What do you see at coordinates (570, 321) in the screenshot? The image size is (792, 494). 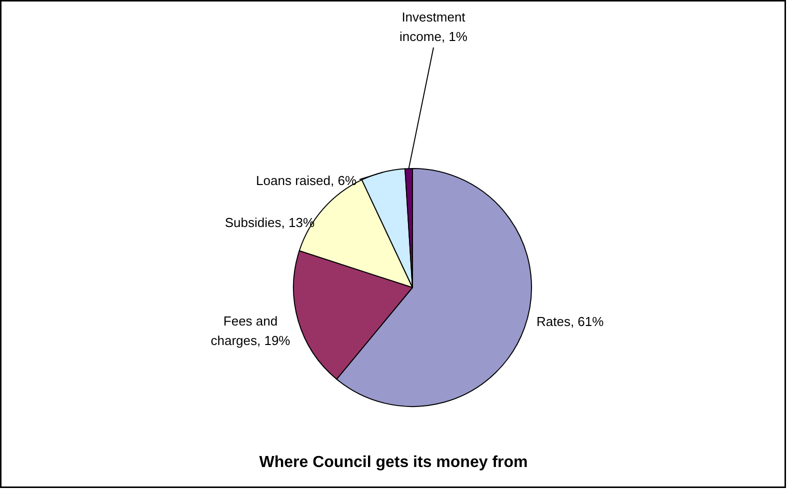 I see `slice-label: Rates, 61%` at bounding box center [570, 321].